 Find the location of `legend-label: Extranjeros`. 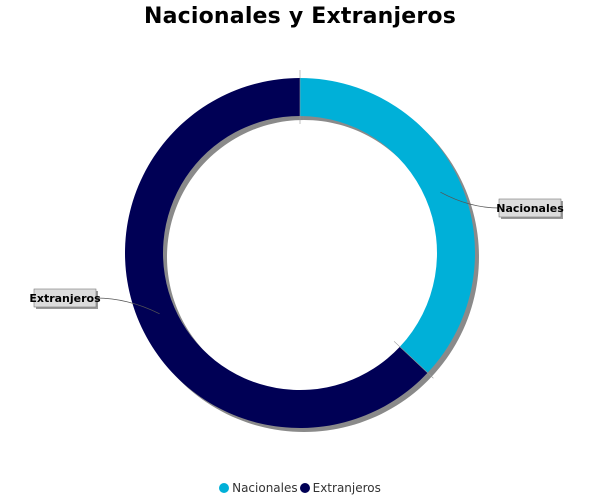

legend-label: Extranjeros is located at coordinates (347, 488).